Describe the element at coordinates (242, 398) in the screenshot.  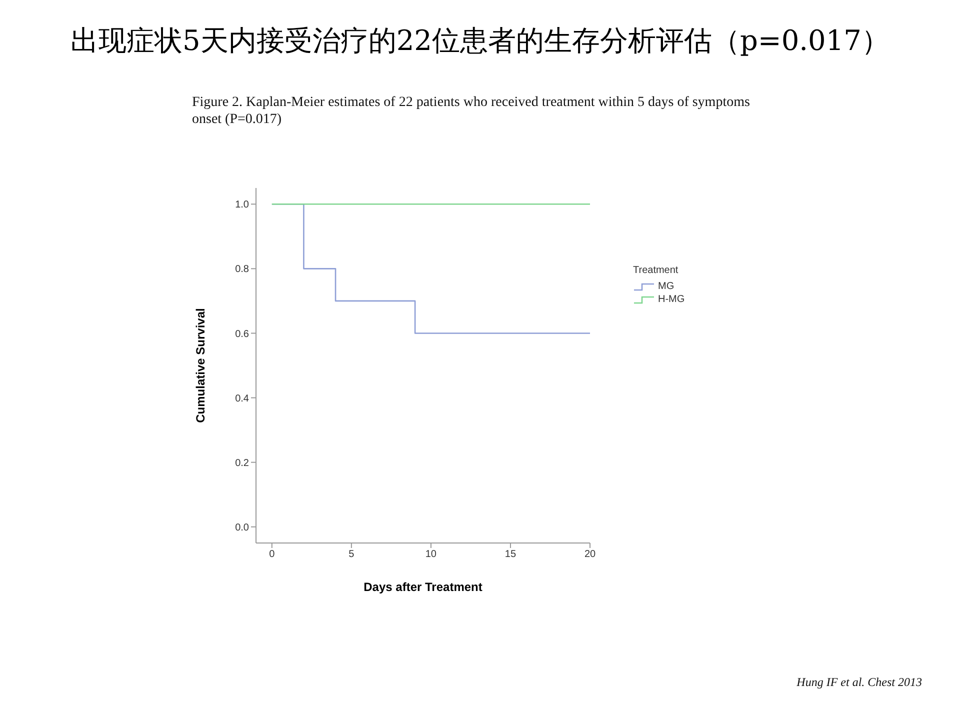
I see `y-tick-label: 0.4` at that location.